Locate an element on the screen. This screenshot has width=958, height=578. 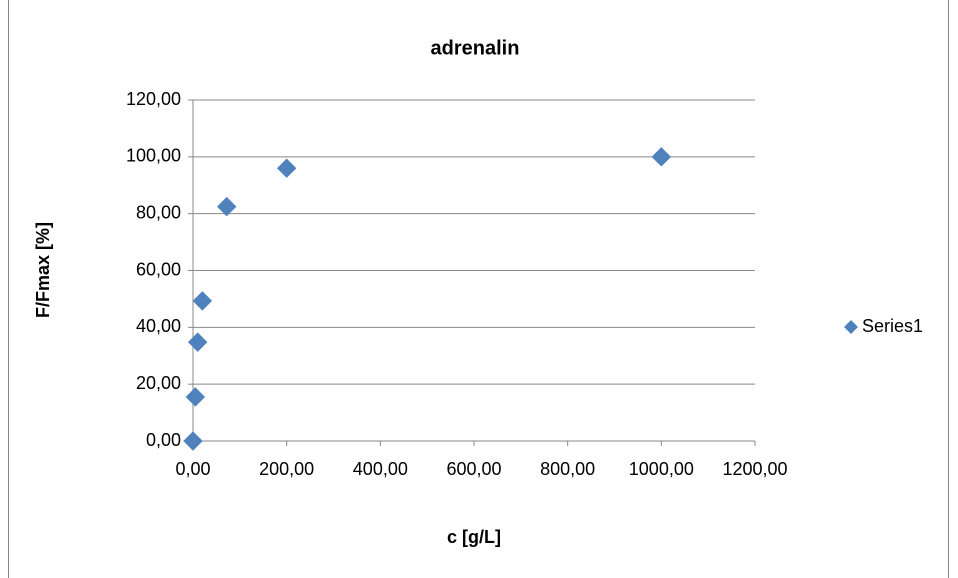
x-tick-label: 0,00 is located at coordinates (192, 469).